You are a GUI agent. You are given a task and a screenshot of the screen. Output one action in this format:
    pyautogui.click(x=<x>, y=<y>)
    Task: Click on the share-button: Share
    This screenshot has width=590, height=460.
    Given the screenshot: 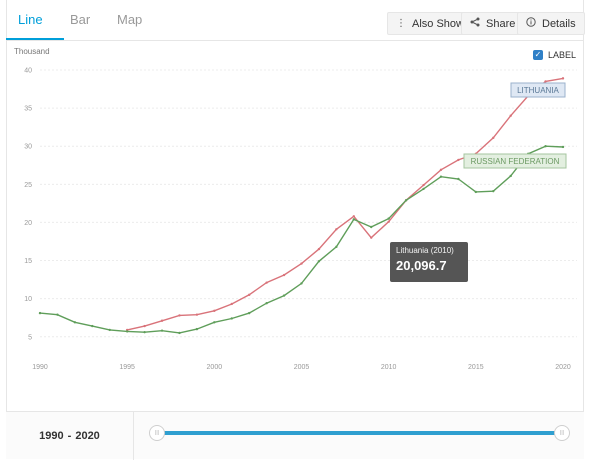 What is the action you would take?
    pyautogui.click(x=493, y=23)
    